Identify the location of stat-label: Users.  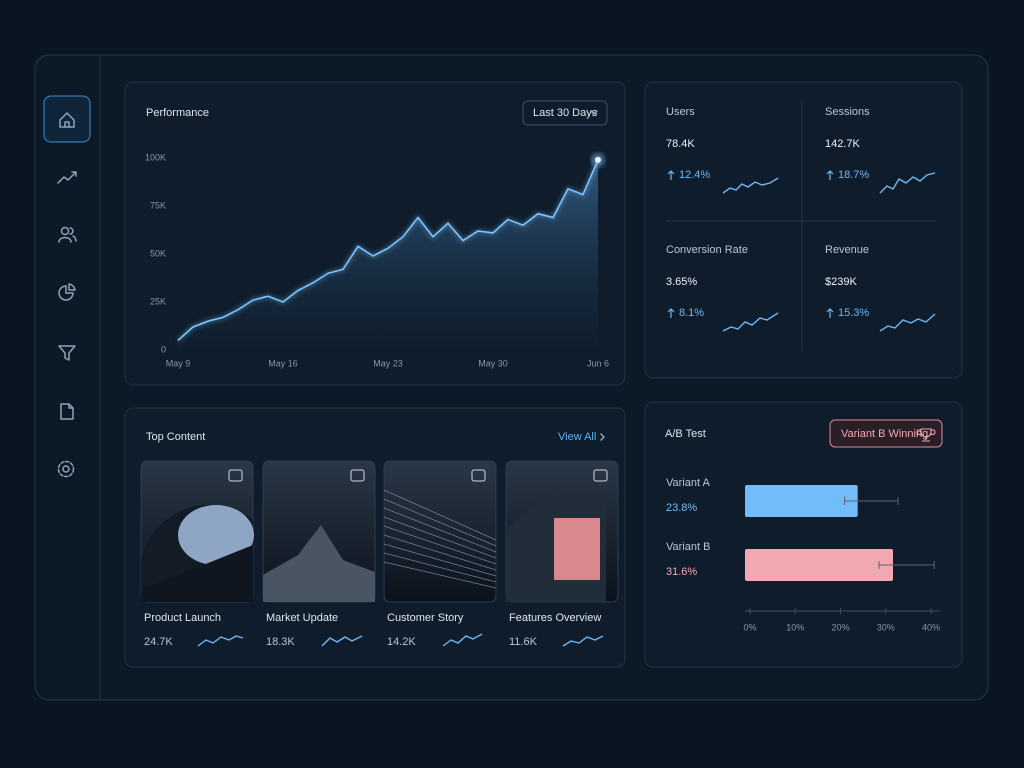
(680, 112).